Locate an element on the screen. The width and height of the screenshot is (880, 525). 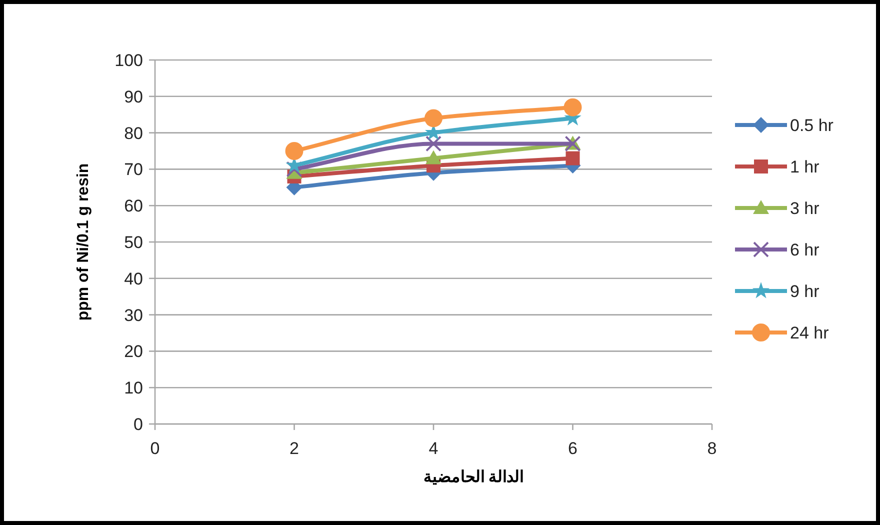
y-tick-label: 20 is located at coordinates (133, 352).